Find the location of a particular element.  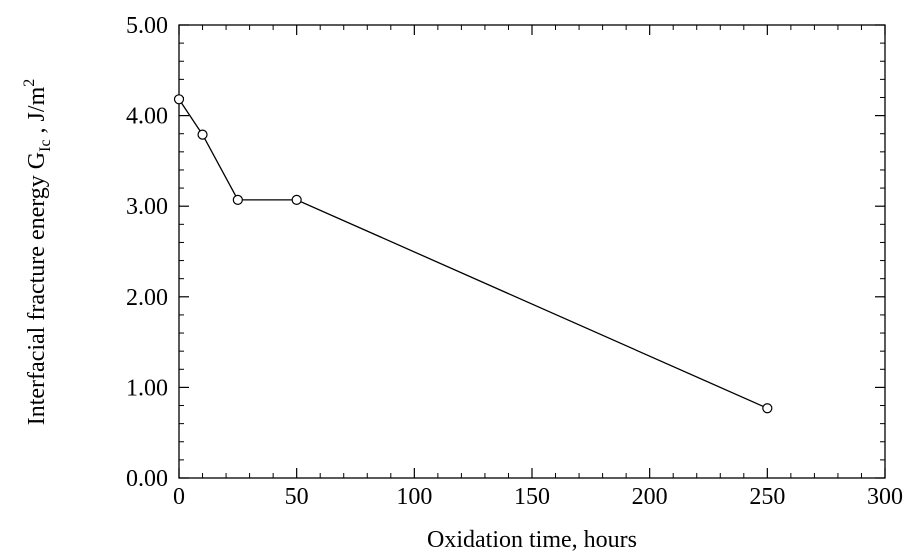

y-axis-title-unit: , J/m is located at coordinates (37, 112).